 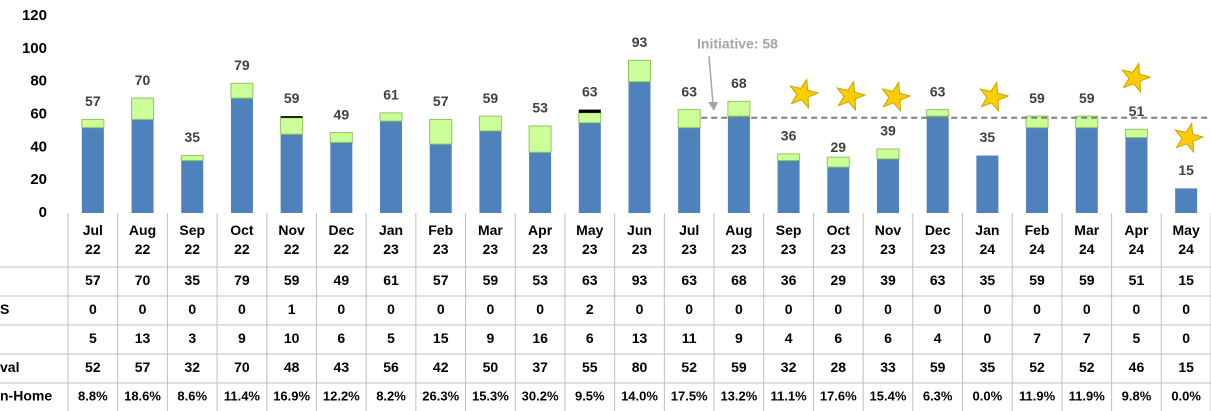 I want to click on category-text: Nov 23, so click(x=888, y=239).